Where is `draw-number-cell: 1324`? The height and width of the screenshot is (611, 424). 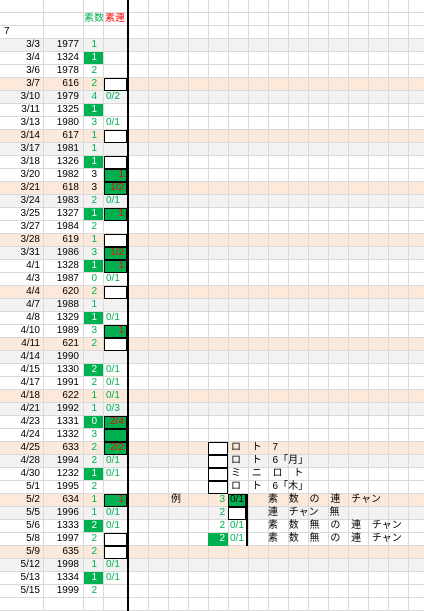 draw-number-cell: 1324 is located at coordinates (64, 58).